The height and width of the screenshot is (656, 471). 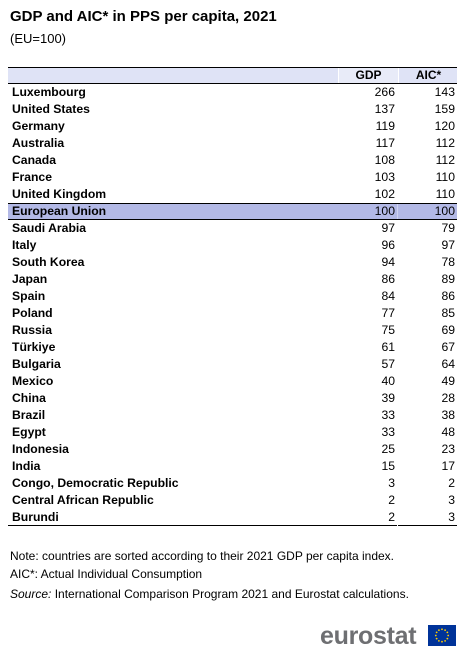 I want to click on country-name: Burundi, so click(x=35, y=517).